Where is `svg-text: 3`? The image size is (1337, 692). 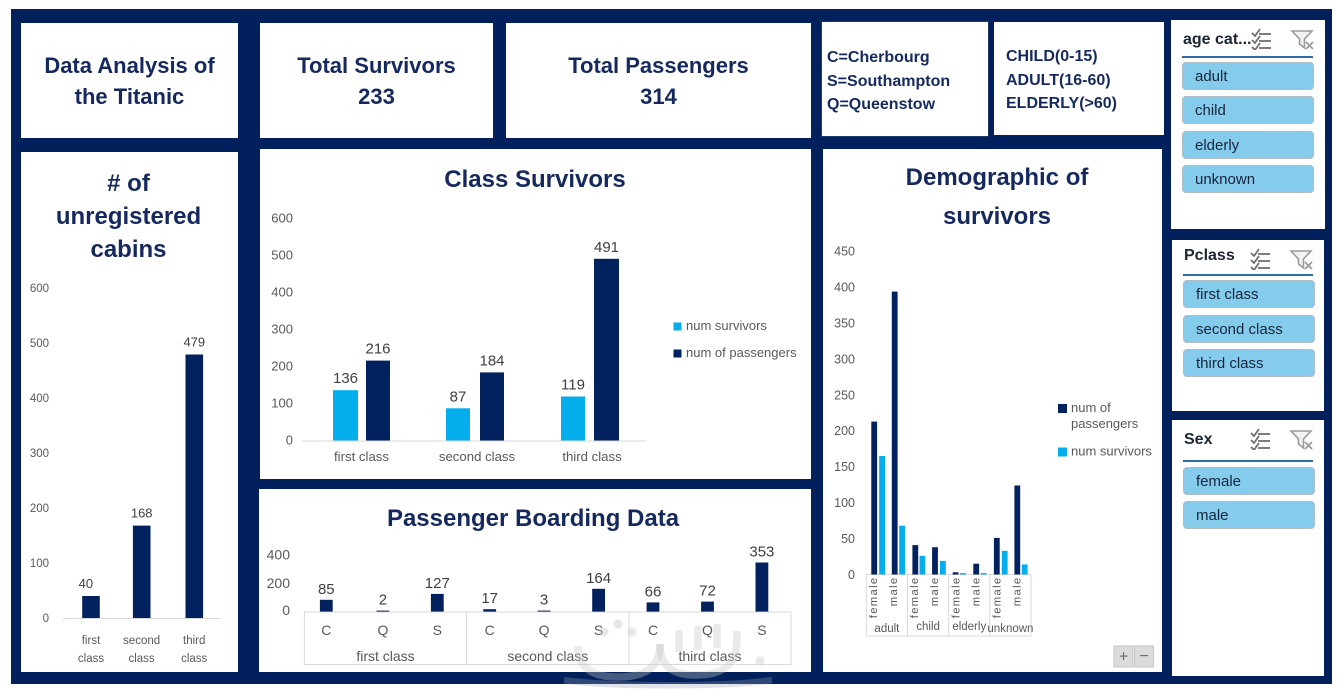 svg-text: 3 is located at coordinates (544, 600).